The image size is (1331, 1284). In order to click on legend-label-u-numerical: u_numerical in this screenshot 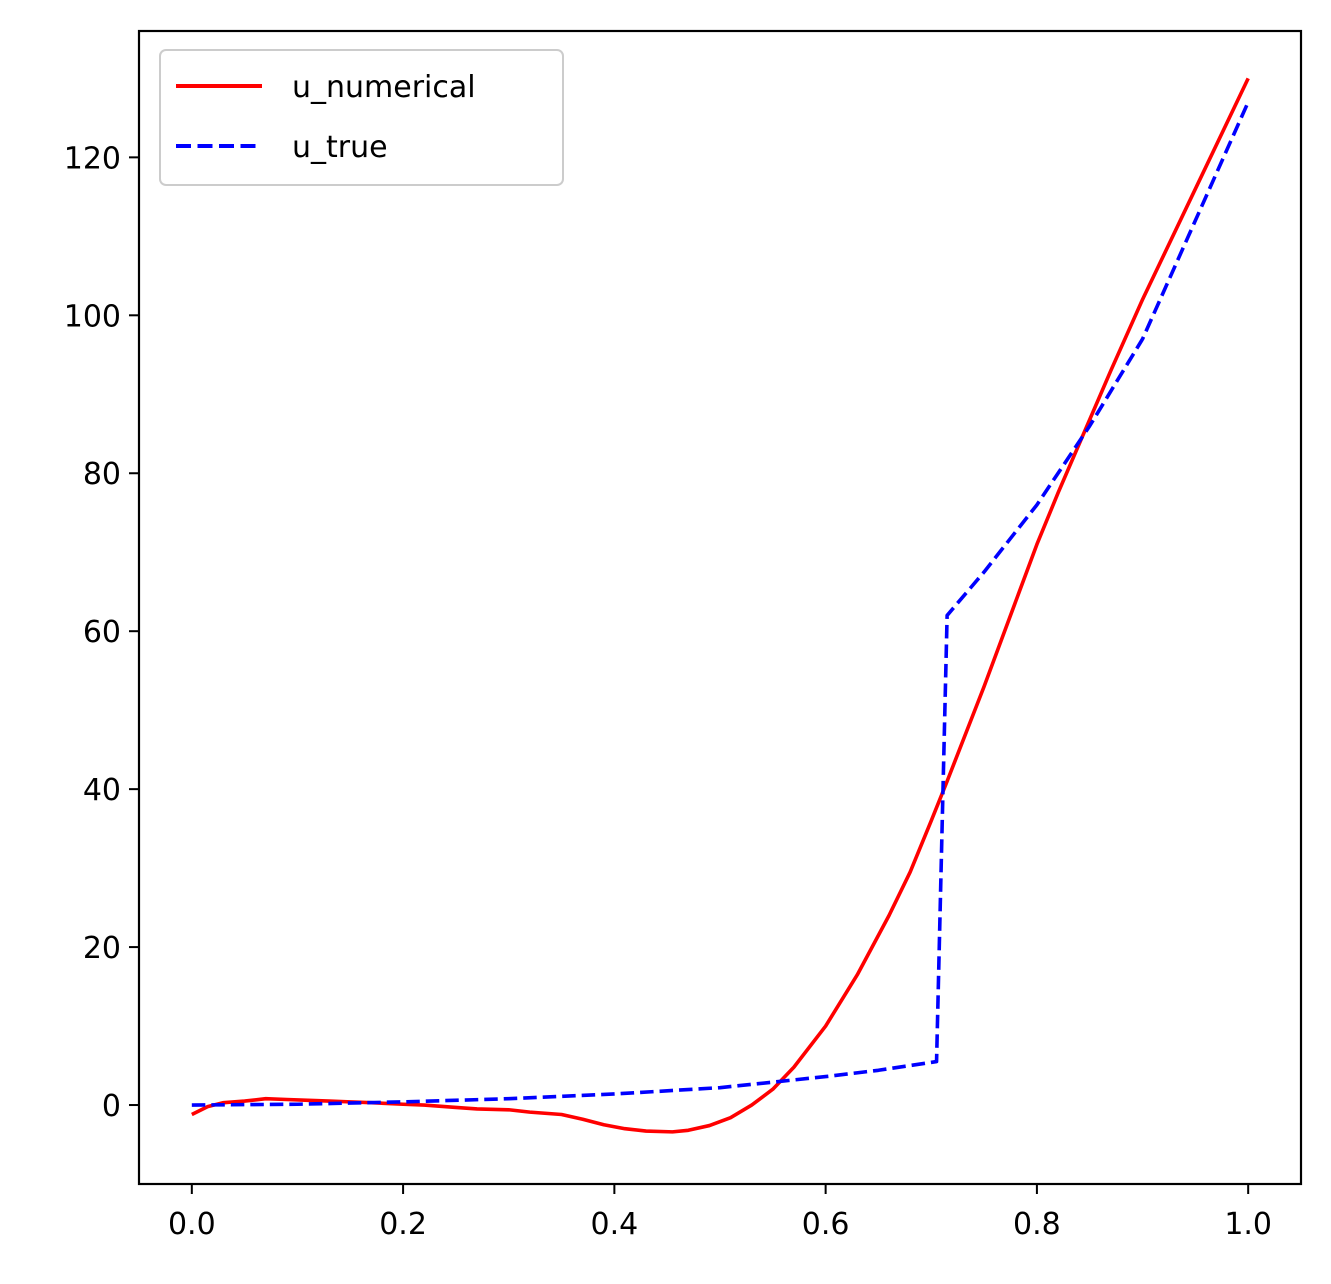, I will do `click(384, 87)`.